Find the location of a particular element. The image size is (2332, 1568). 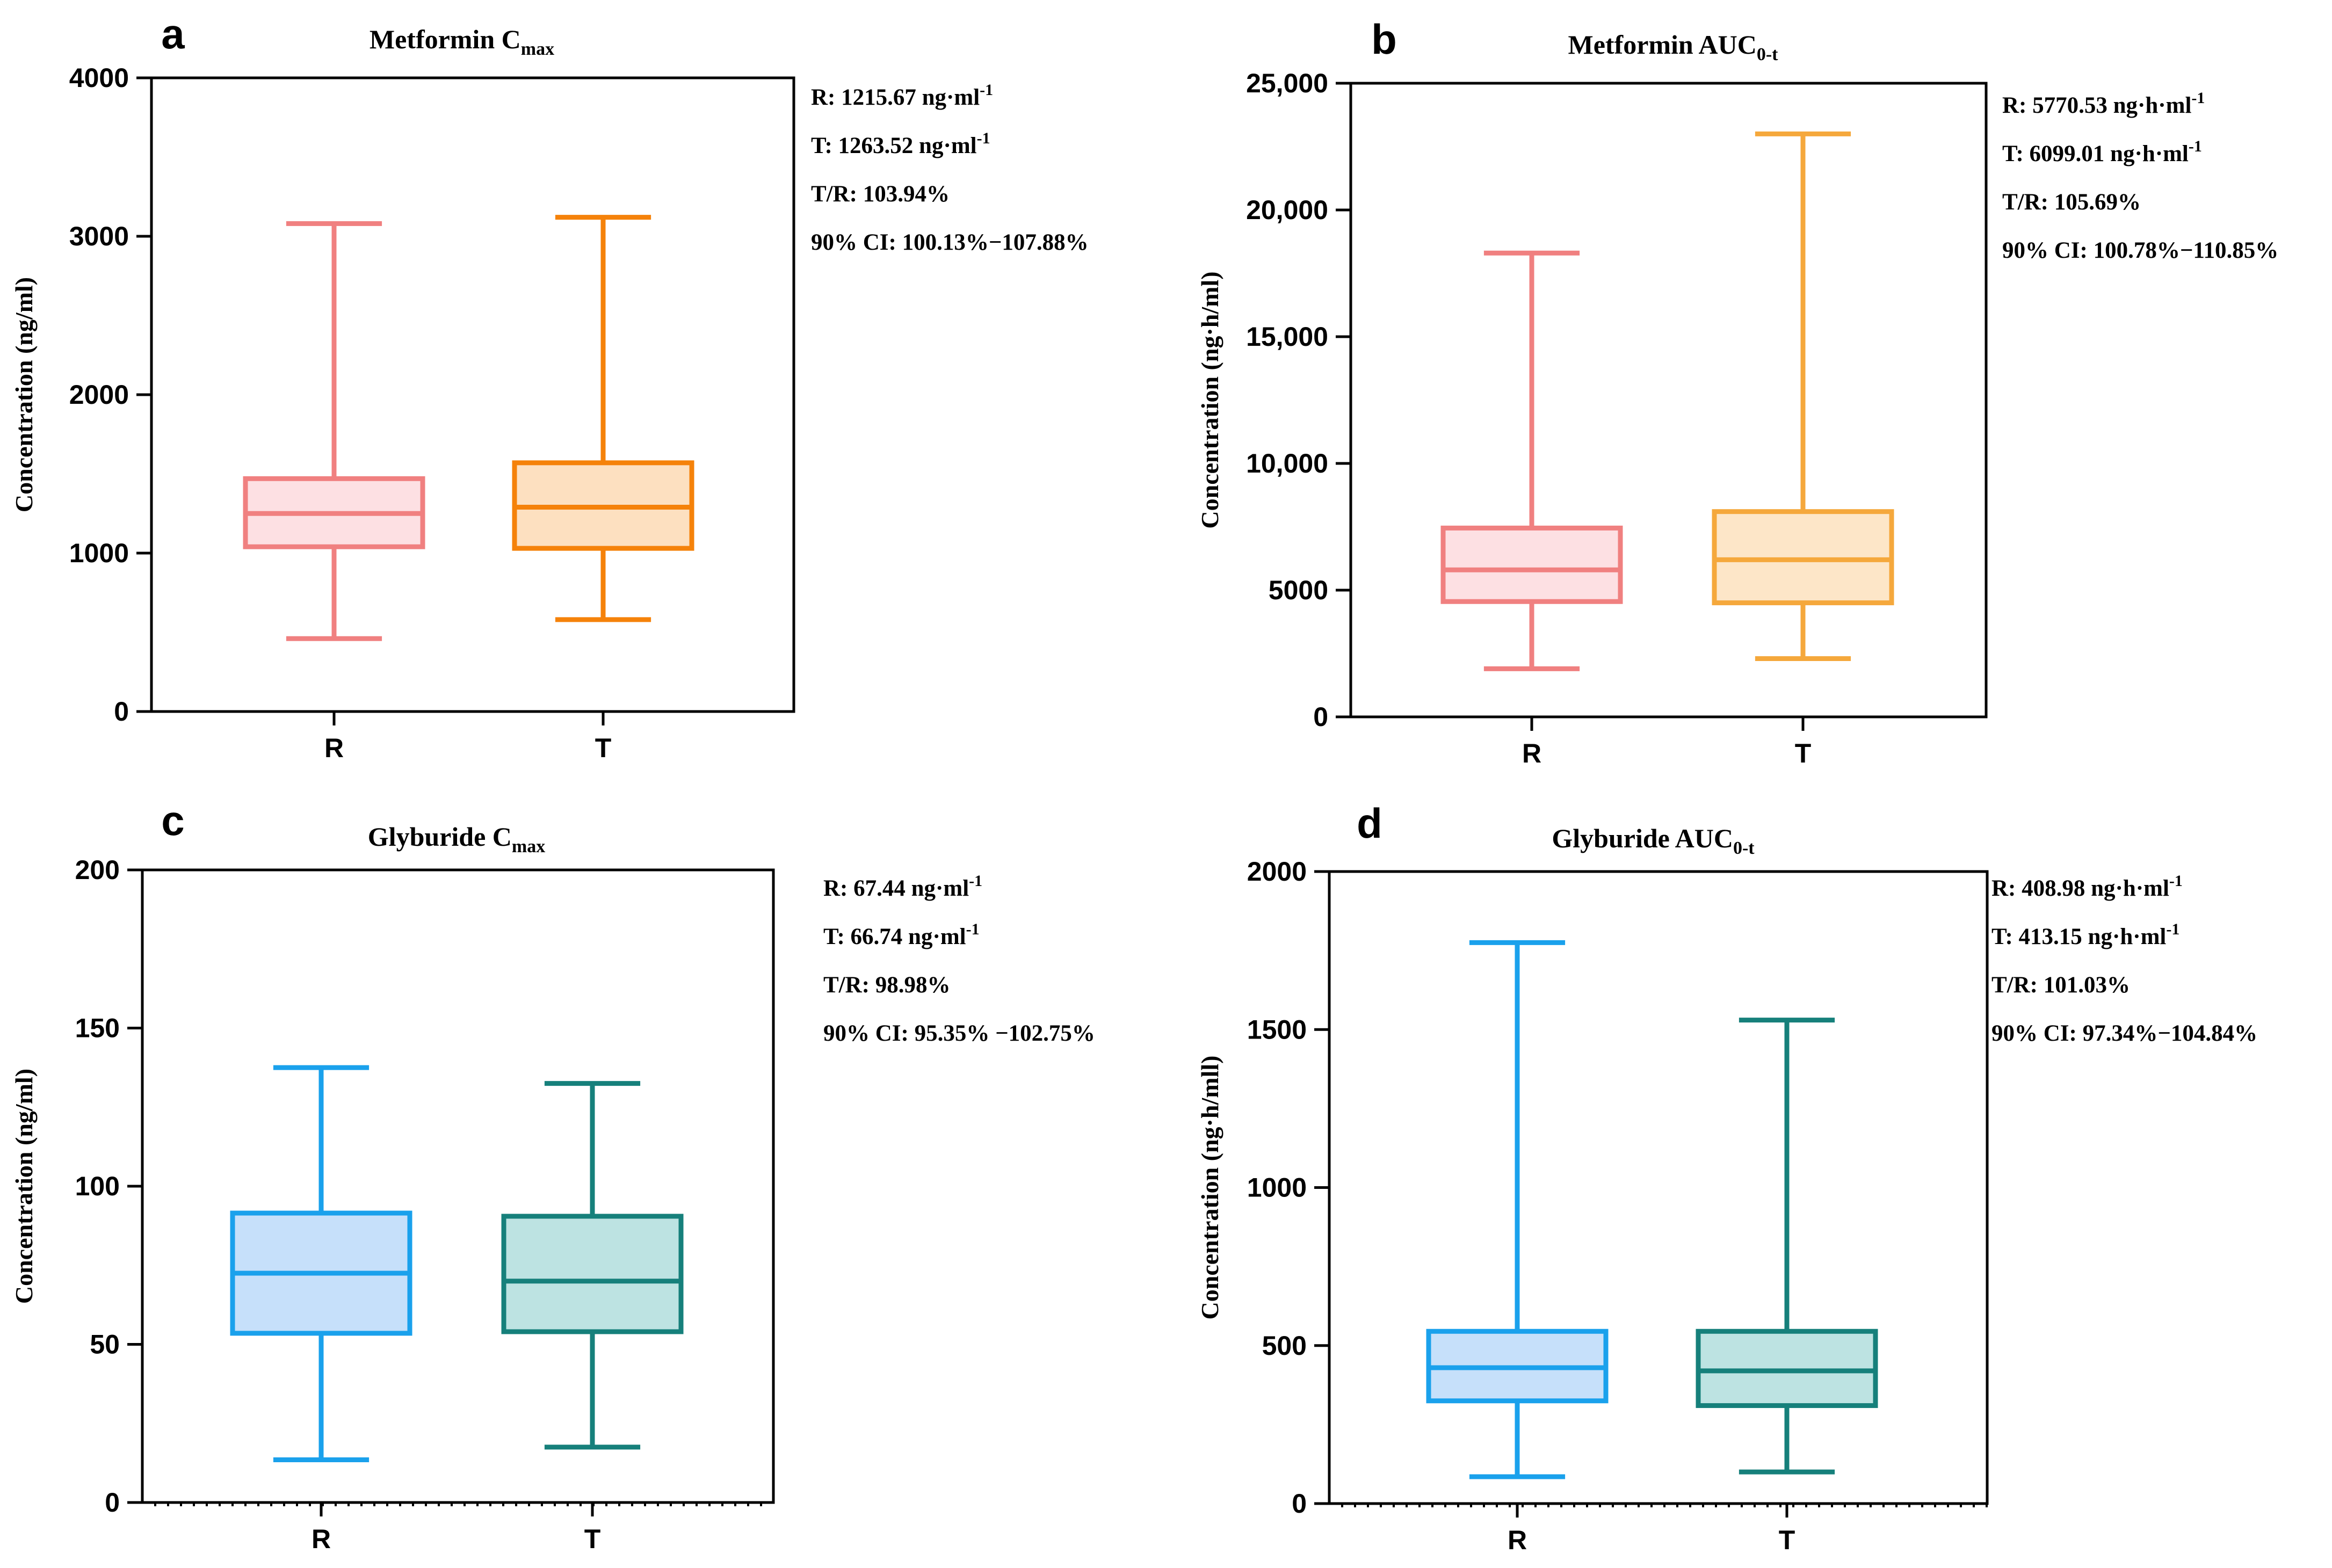

stat-text: R: 408.98 ng·h·ml is located at coordinates (2080, 888).